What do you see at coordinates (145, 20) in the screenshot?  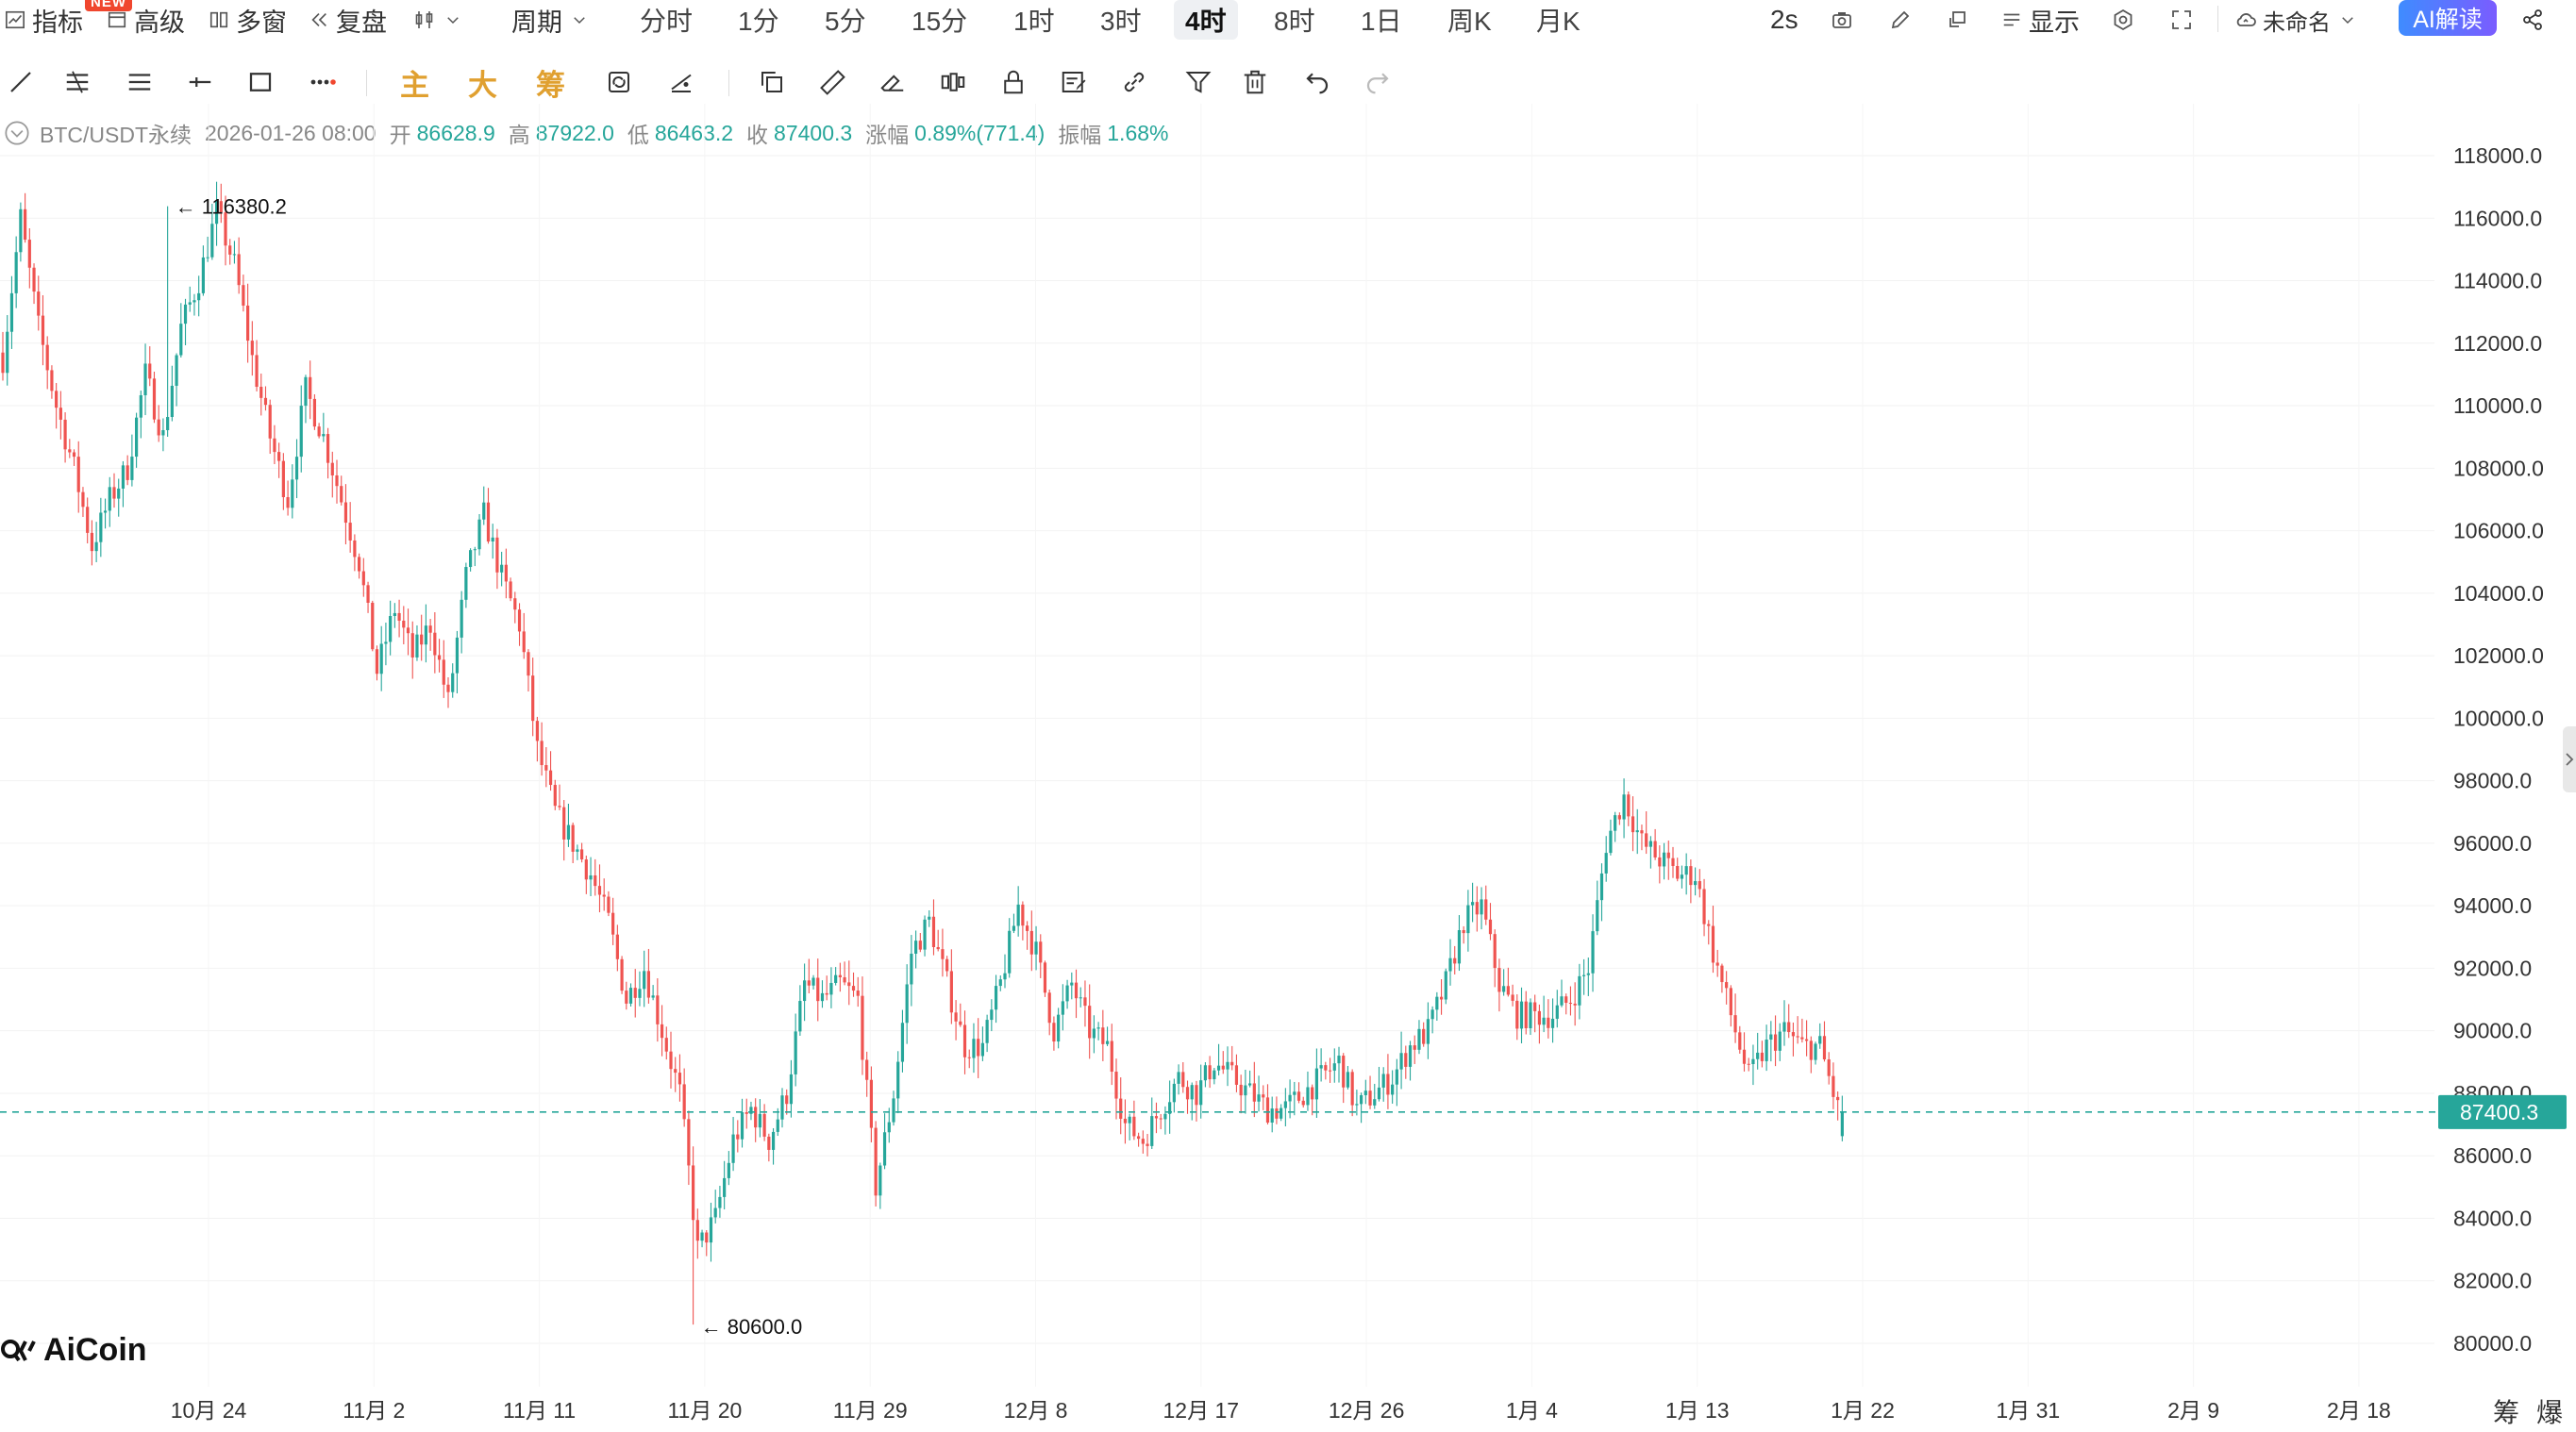 I see `advanced-button: 高级` at bounding box center [145, 20].